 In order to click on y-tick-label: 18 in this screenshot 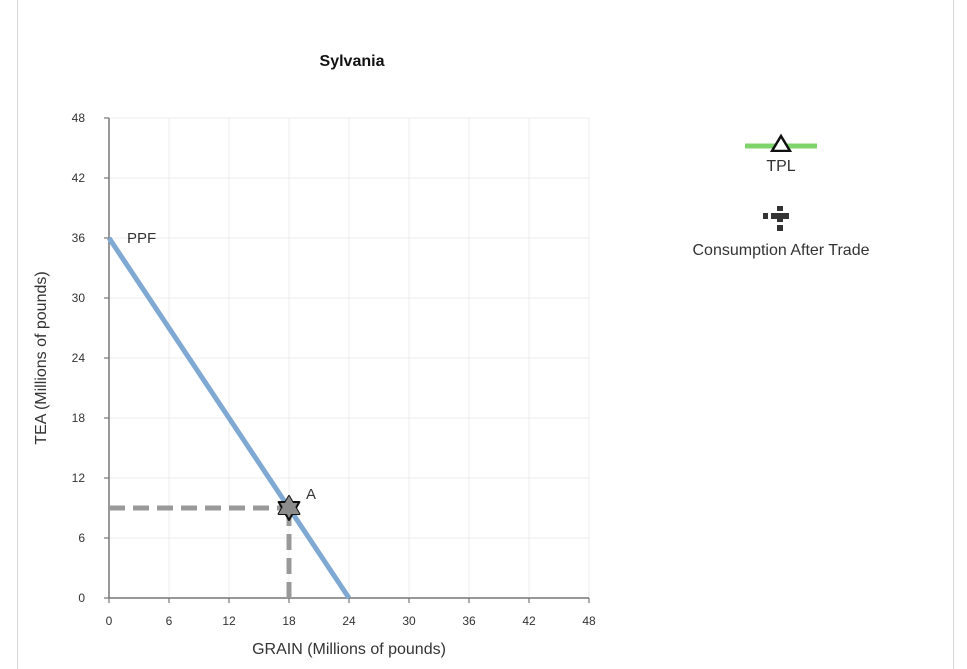, I will do `click(79, 418)`.